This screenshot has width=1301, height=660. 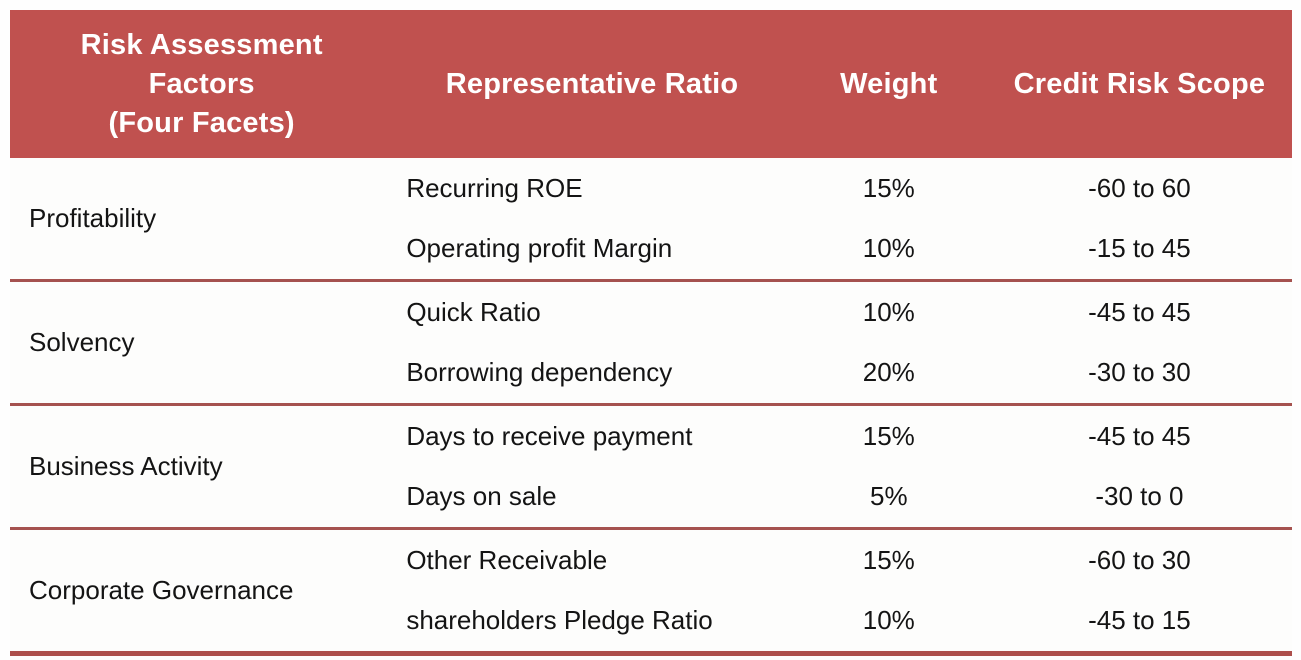 What do you see at coordinates (507, 559) in the screenshot?
I see `ratio-cell: Other Receivable` at bounding box center [507, 559].